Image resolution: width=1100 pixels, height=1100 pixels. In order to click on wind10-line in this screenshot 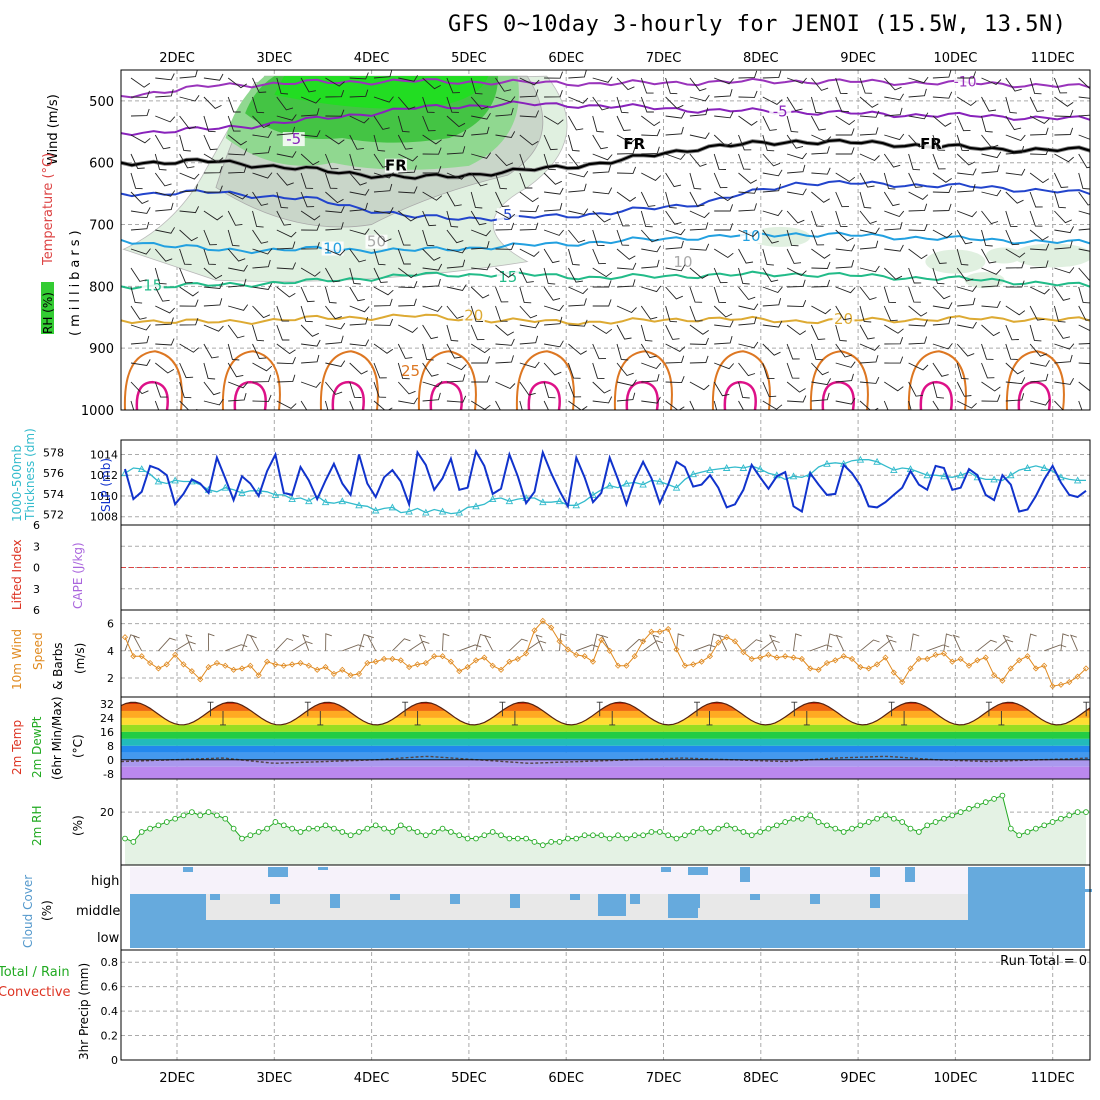, I will do `click(605, 653)`.